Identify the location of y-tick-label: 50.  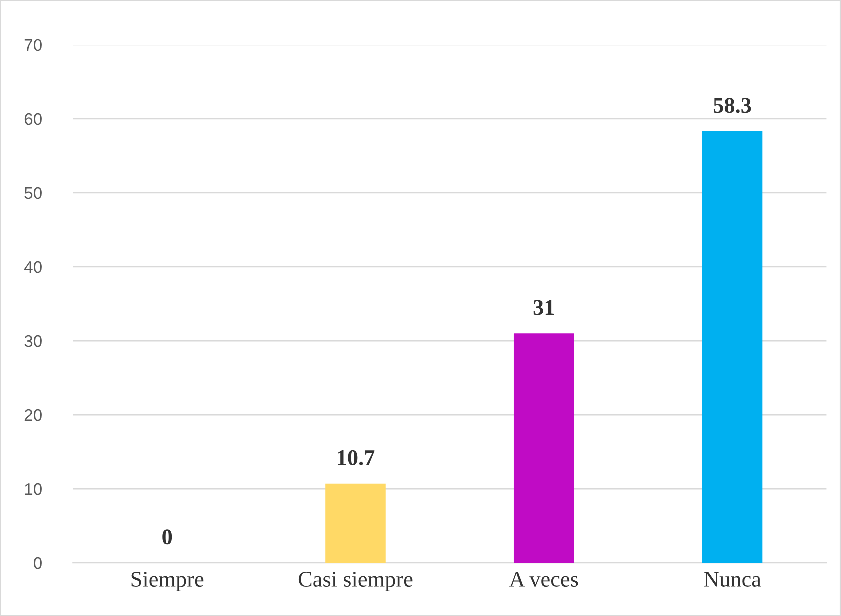
(33, 193).